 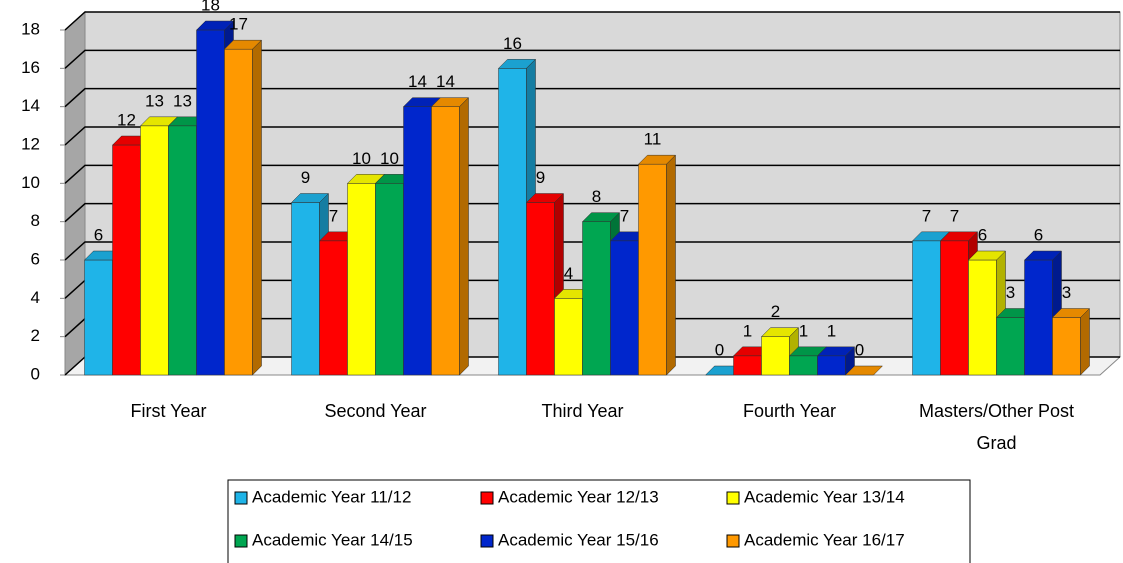 What do you see at coordinates (596, 196) in the screenshot?
I see `data-label: 8` at bounding box center [596, 196].